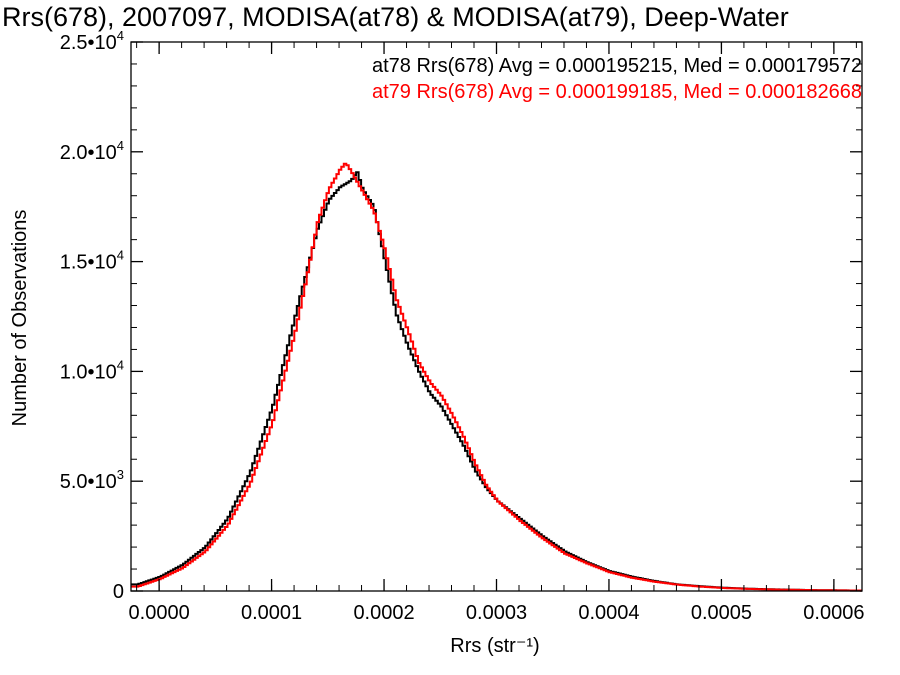 The image size is (900, 675). I want to click on x-axis-title: Rrs (str⁻¹), so click(494, 646).